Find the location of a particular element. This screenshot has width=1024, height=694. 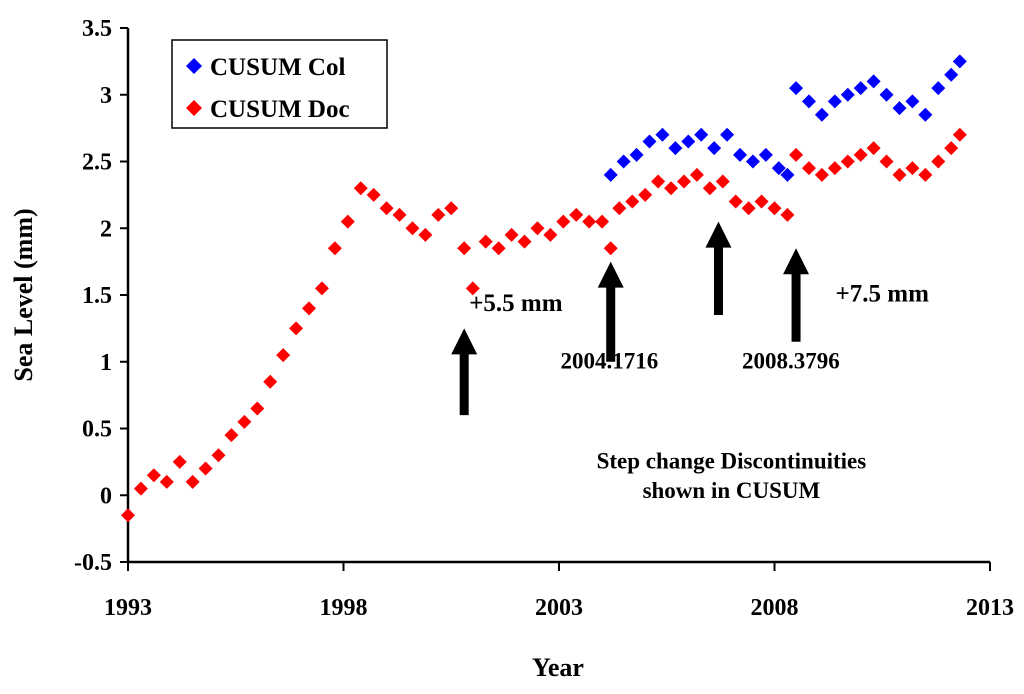

legend-label: CUSUM Doc is located at coordinates (280, 109).